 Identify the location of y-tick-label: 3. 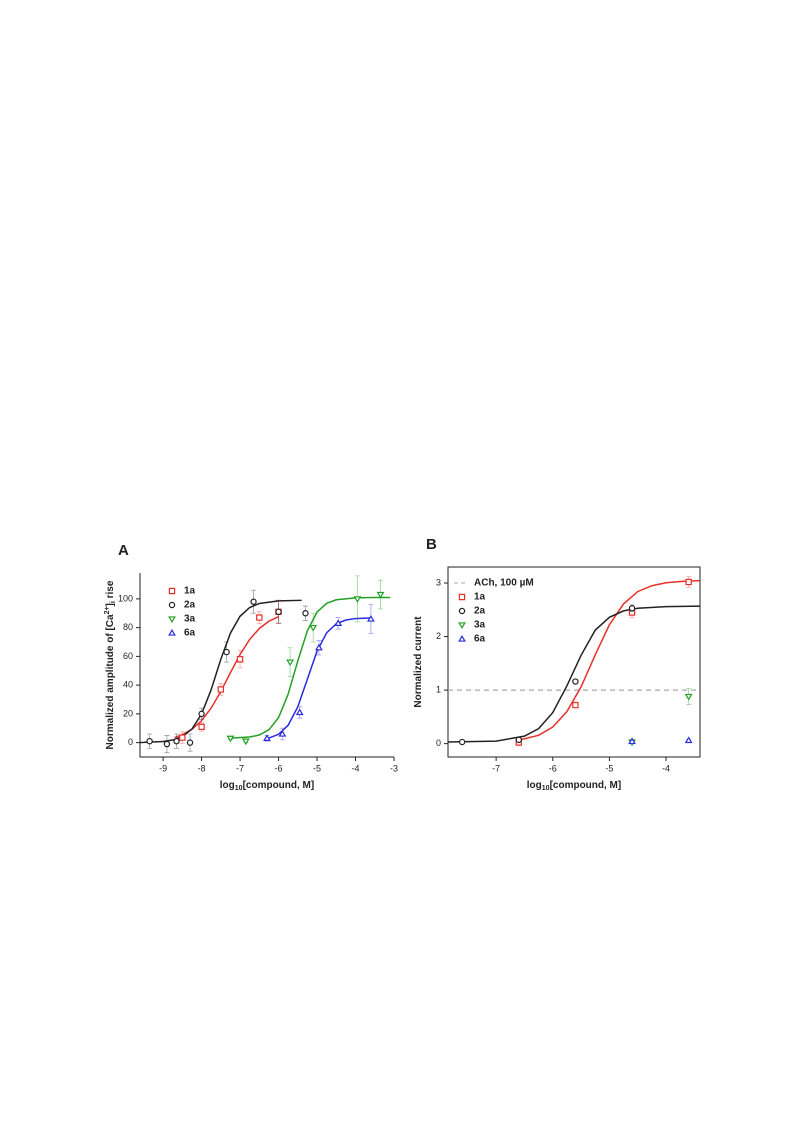
(438, 582).